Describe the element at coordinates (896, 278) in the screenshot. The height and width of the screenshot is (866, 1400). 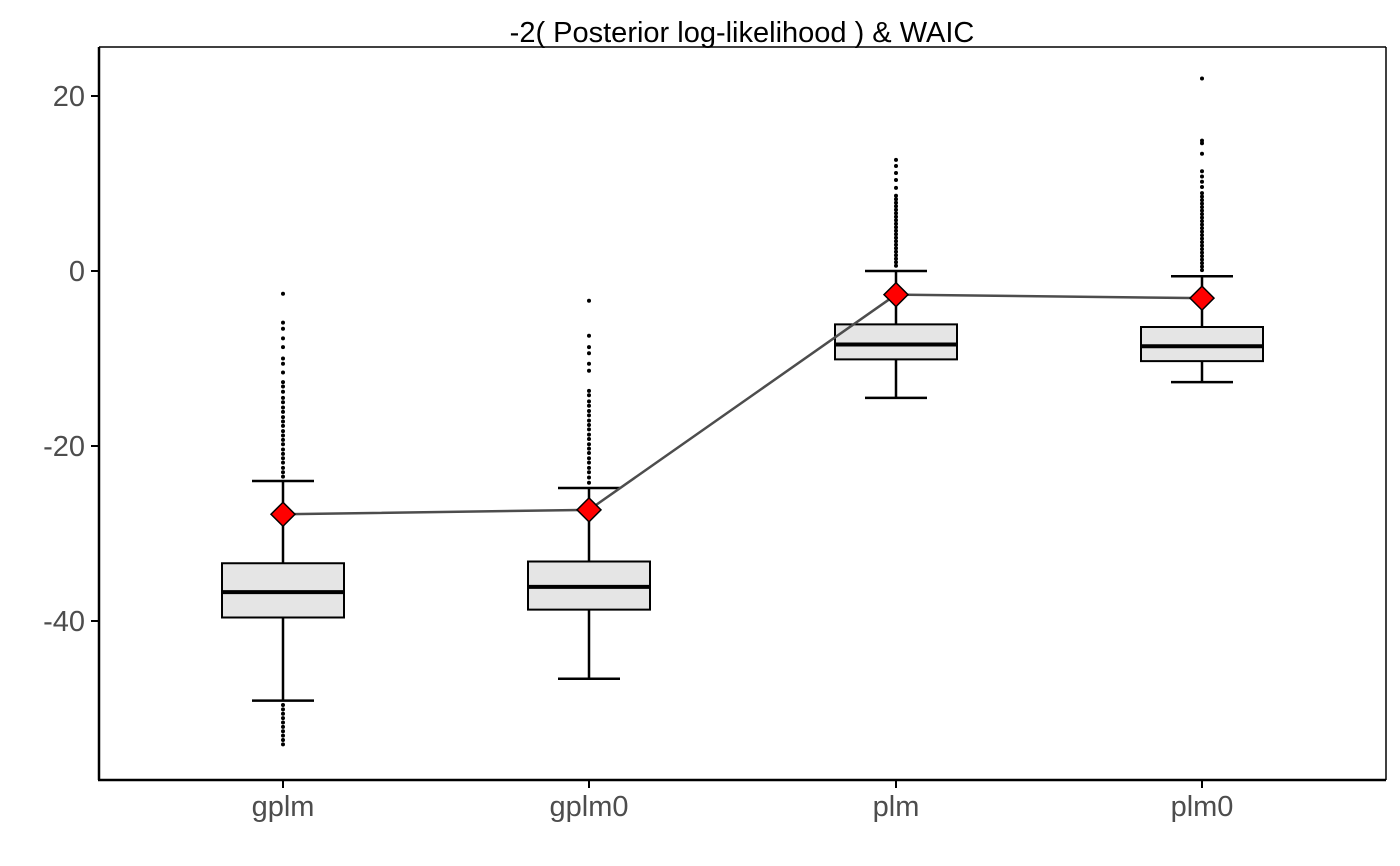
I see `box-group-plm` at that location.